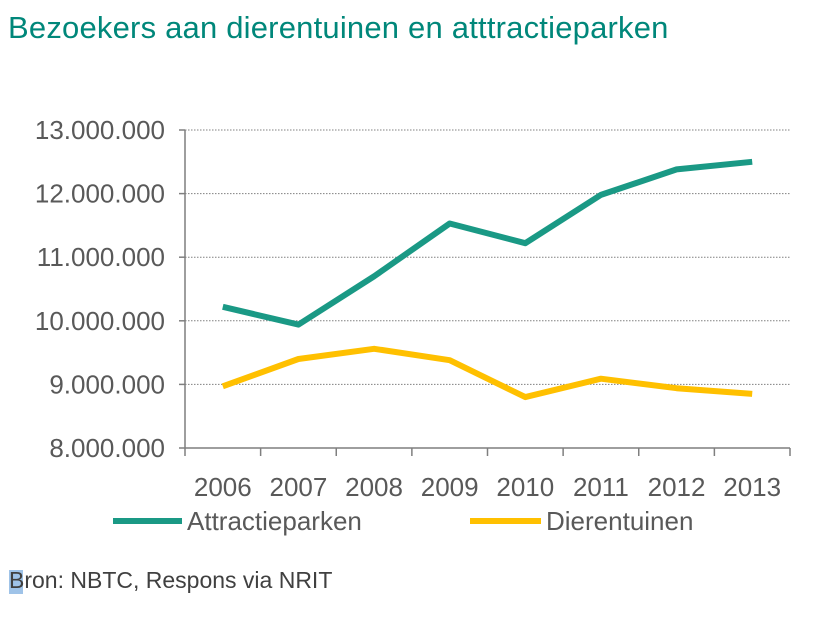  What do you see at coordinates (107, 384) in the screenshot?
I see `y-tick-label: 9.000.000` at bounding box center [107, 384].